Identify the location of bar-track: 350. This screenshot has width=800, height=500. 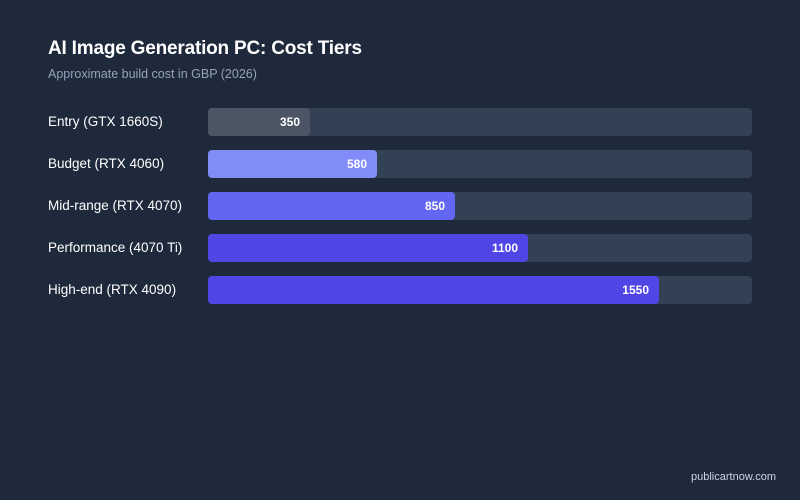
(480, 122).